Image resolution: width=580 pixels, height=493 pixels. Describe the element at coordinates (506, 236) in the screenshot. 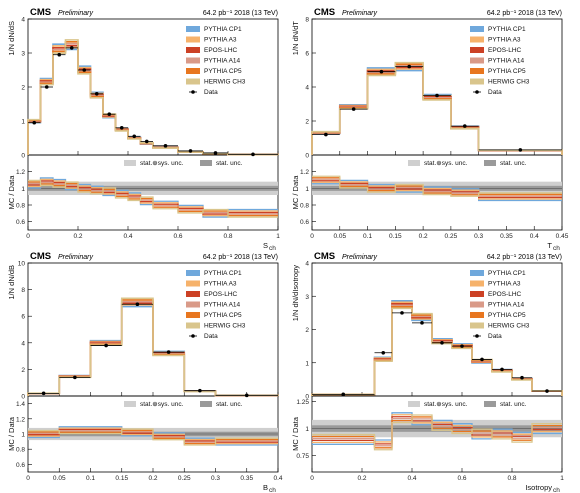

I see `x-tick-label: 0.35` at that location.